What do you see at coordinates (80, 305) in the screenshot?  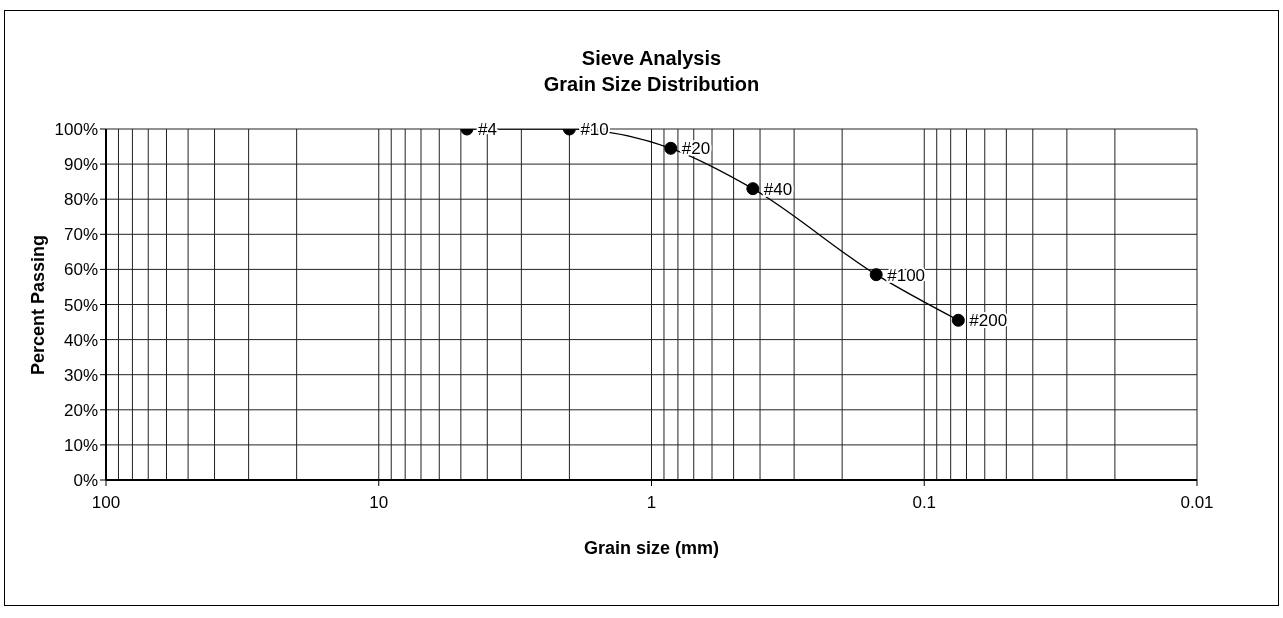 I see `y-tick-label: 50%` at bounding box center [80, 305].